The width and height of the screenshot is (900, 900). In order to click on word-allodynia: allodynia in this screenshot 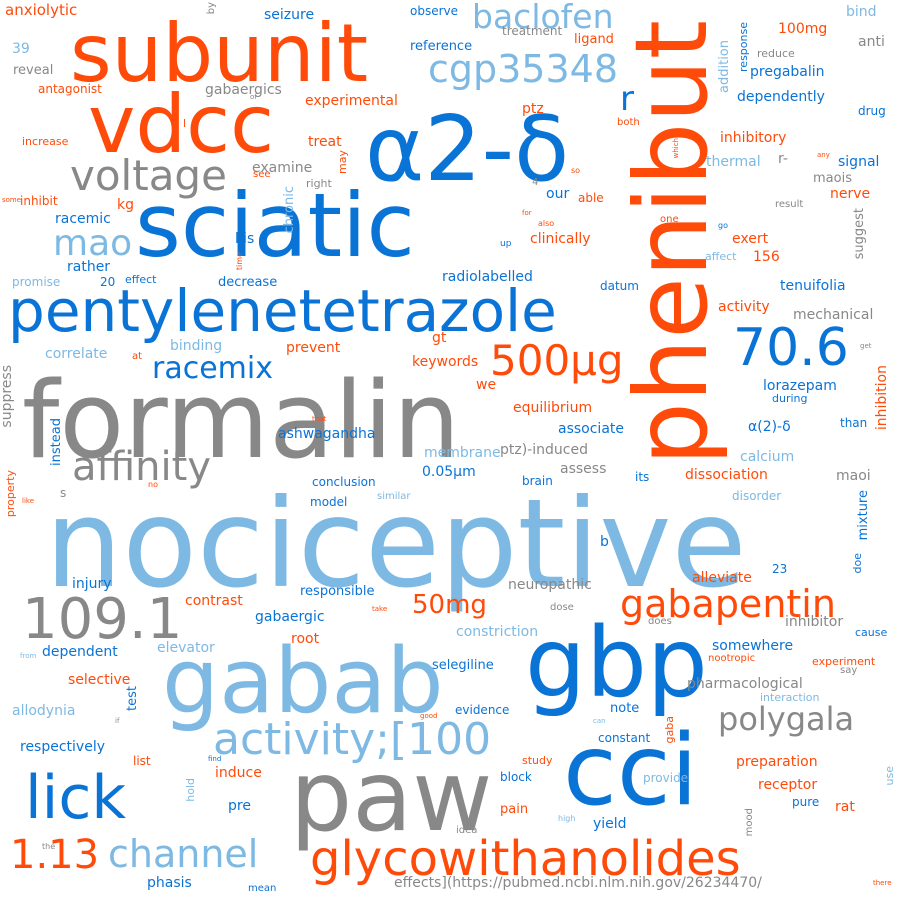, I will do `click(44, 711)`.